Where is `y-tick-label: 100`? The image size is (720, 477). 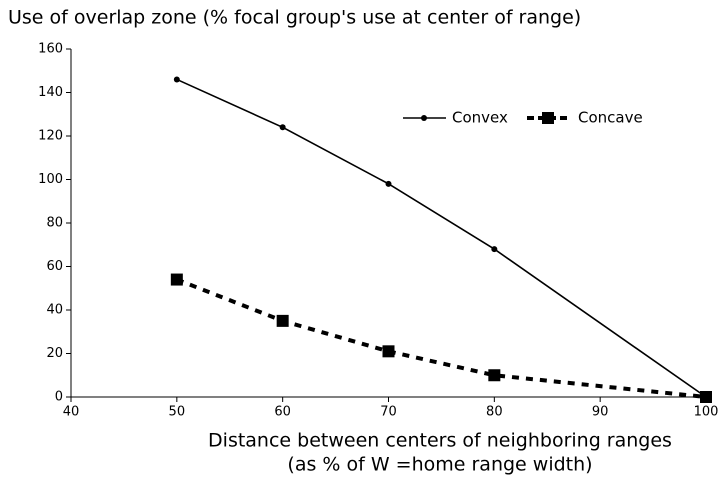 y-tick-label: 100 is located at coordinates (50, 179).